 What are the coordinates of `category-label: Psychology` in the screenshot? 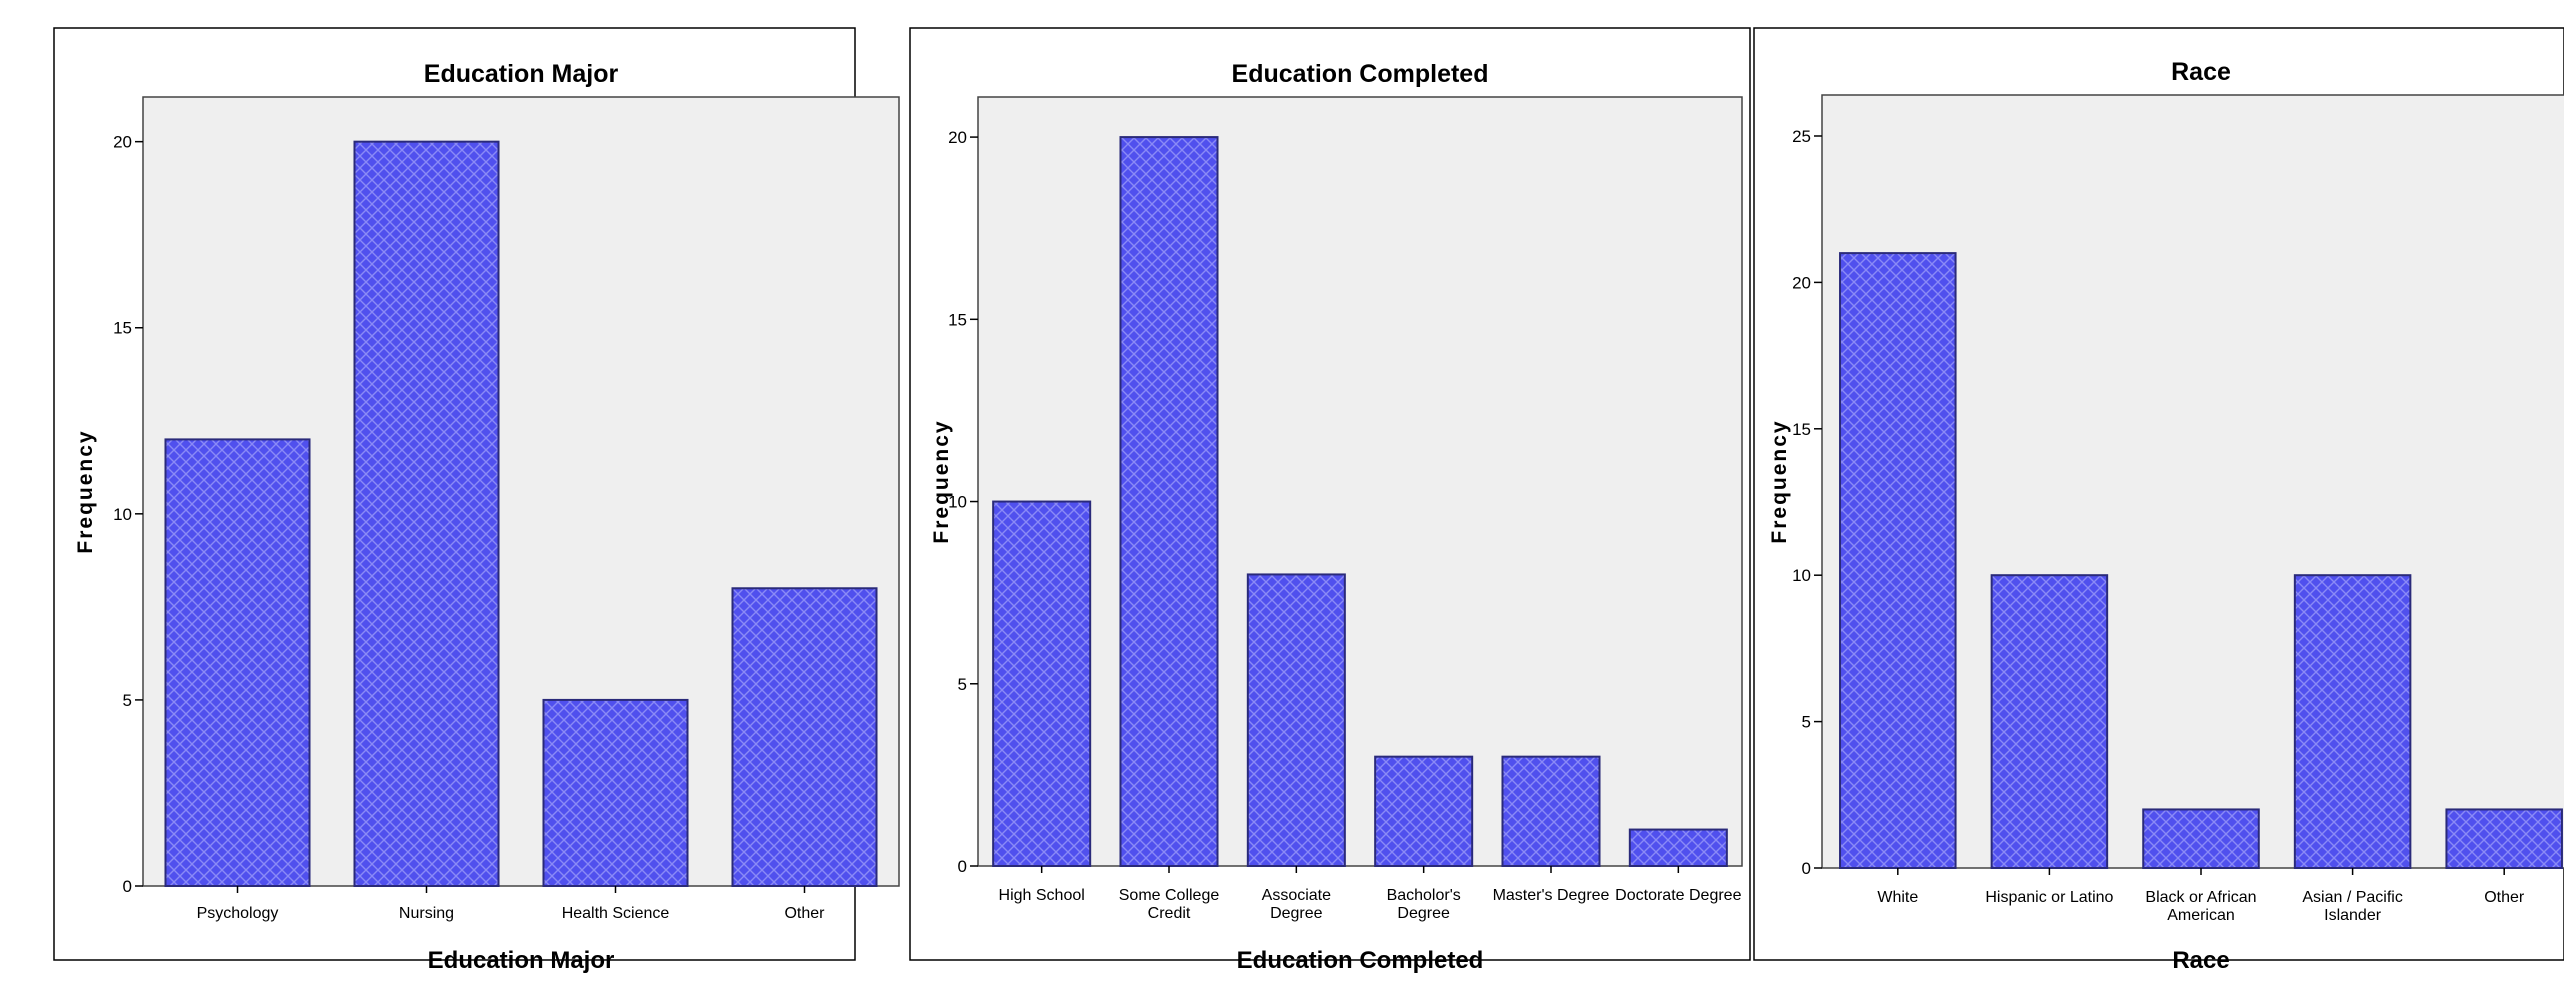 It's located at (238, 913).